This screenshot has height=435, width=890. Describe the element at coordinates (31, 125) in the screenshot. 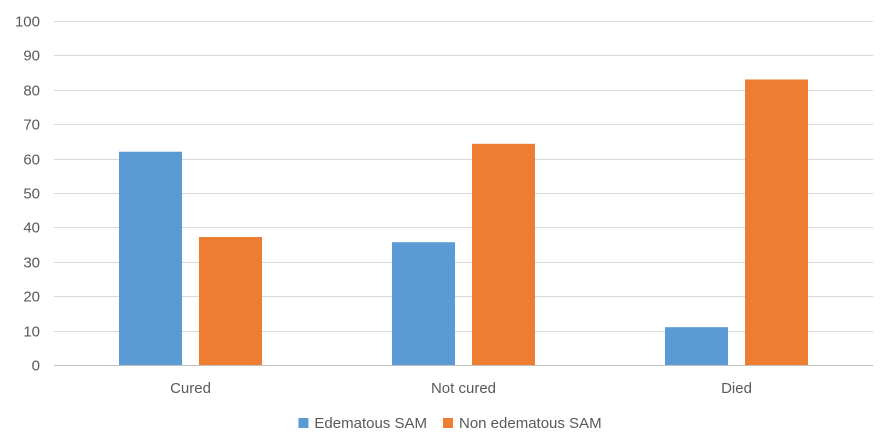

I see `y-tick-label: 70` at that location.